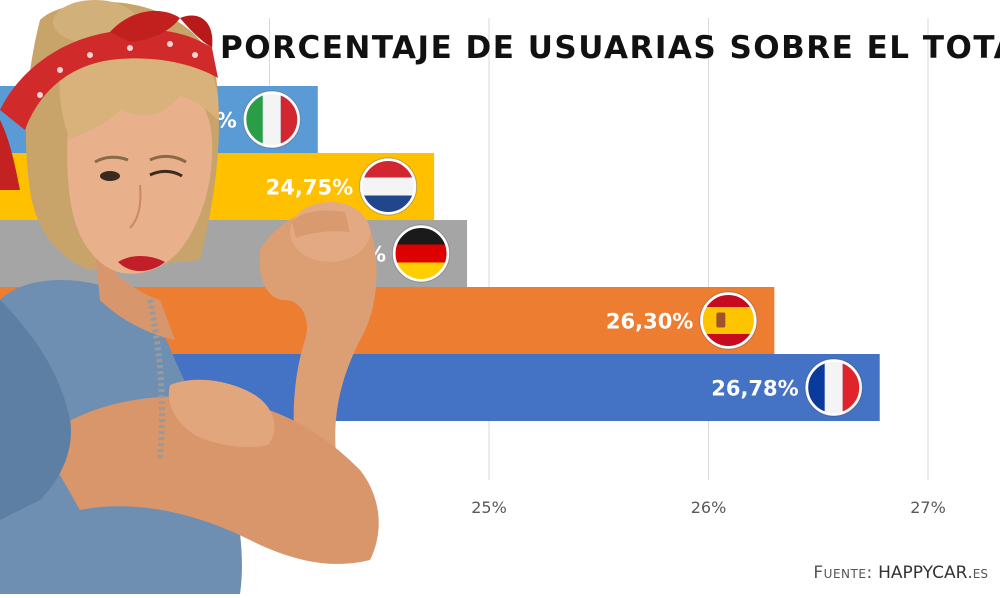 This screenshot has width=1000, height=598. I want to click on netherlands-flag-icon, so click(388, 186).